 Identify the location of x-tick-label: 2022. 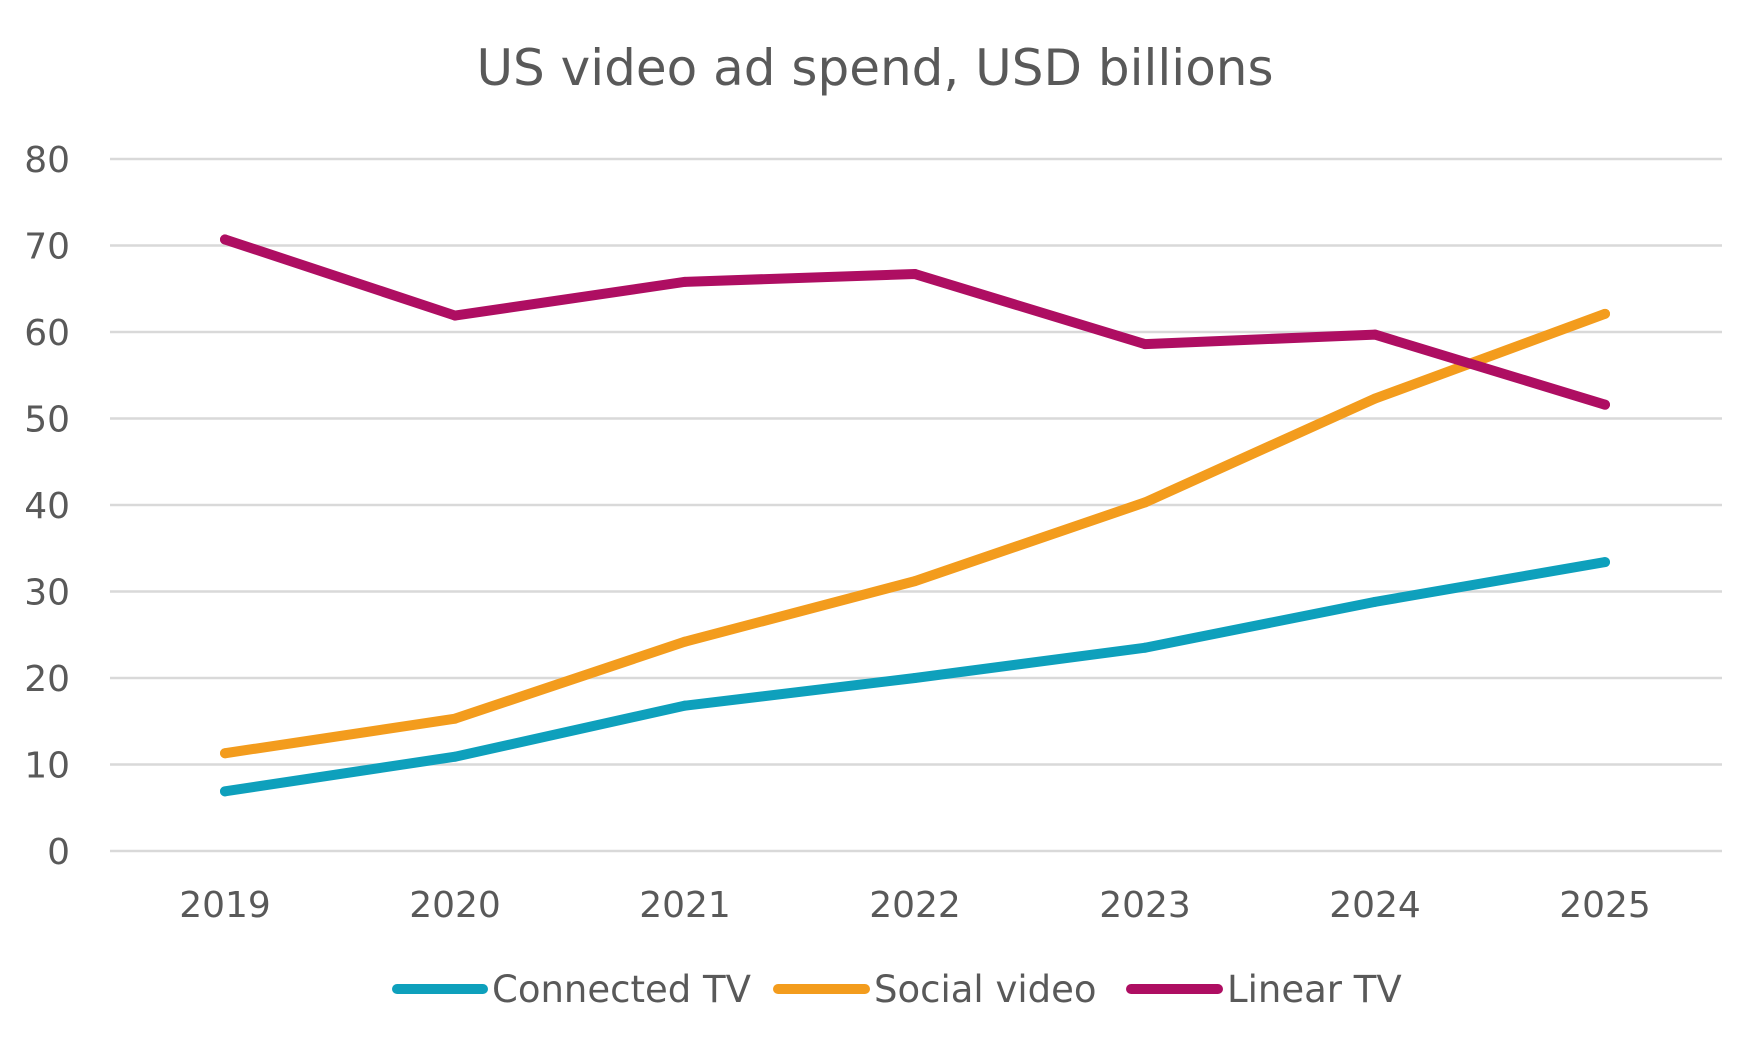
(915, 905).